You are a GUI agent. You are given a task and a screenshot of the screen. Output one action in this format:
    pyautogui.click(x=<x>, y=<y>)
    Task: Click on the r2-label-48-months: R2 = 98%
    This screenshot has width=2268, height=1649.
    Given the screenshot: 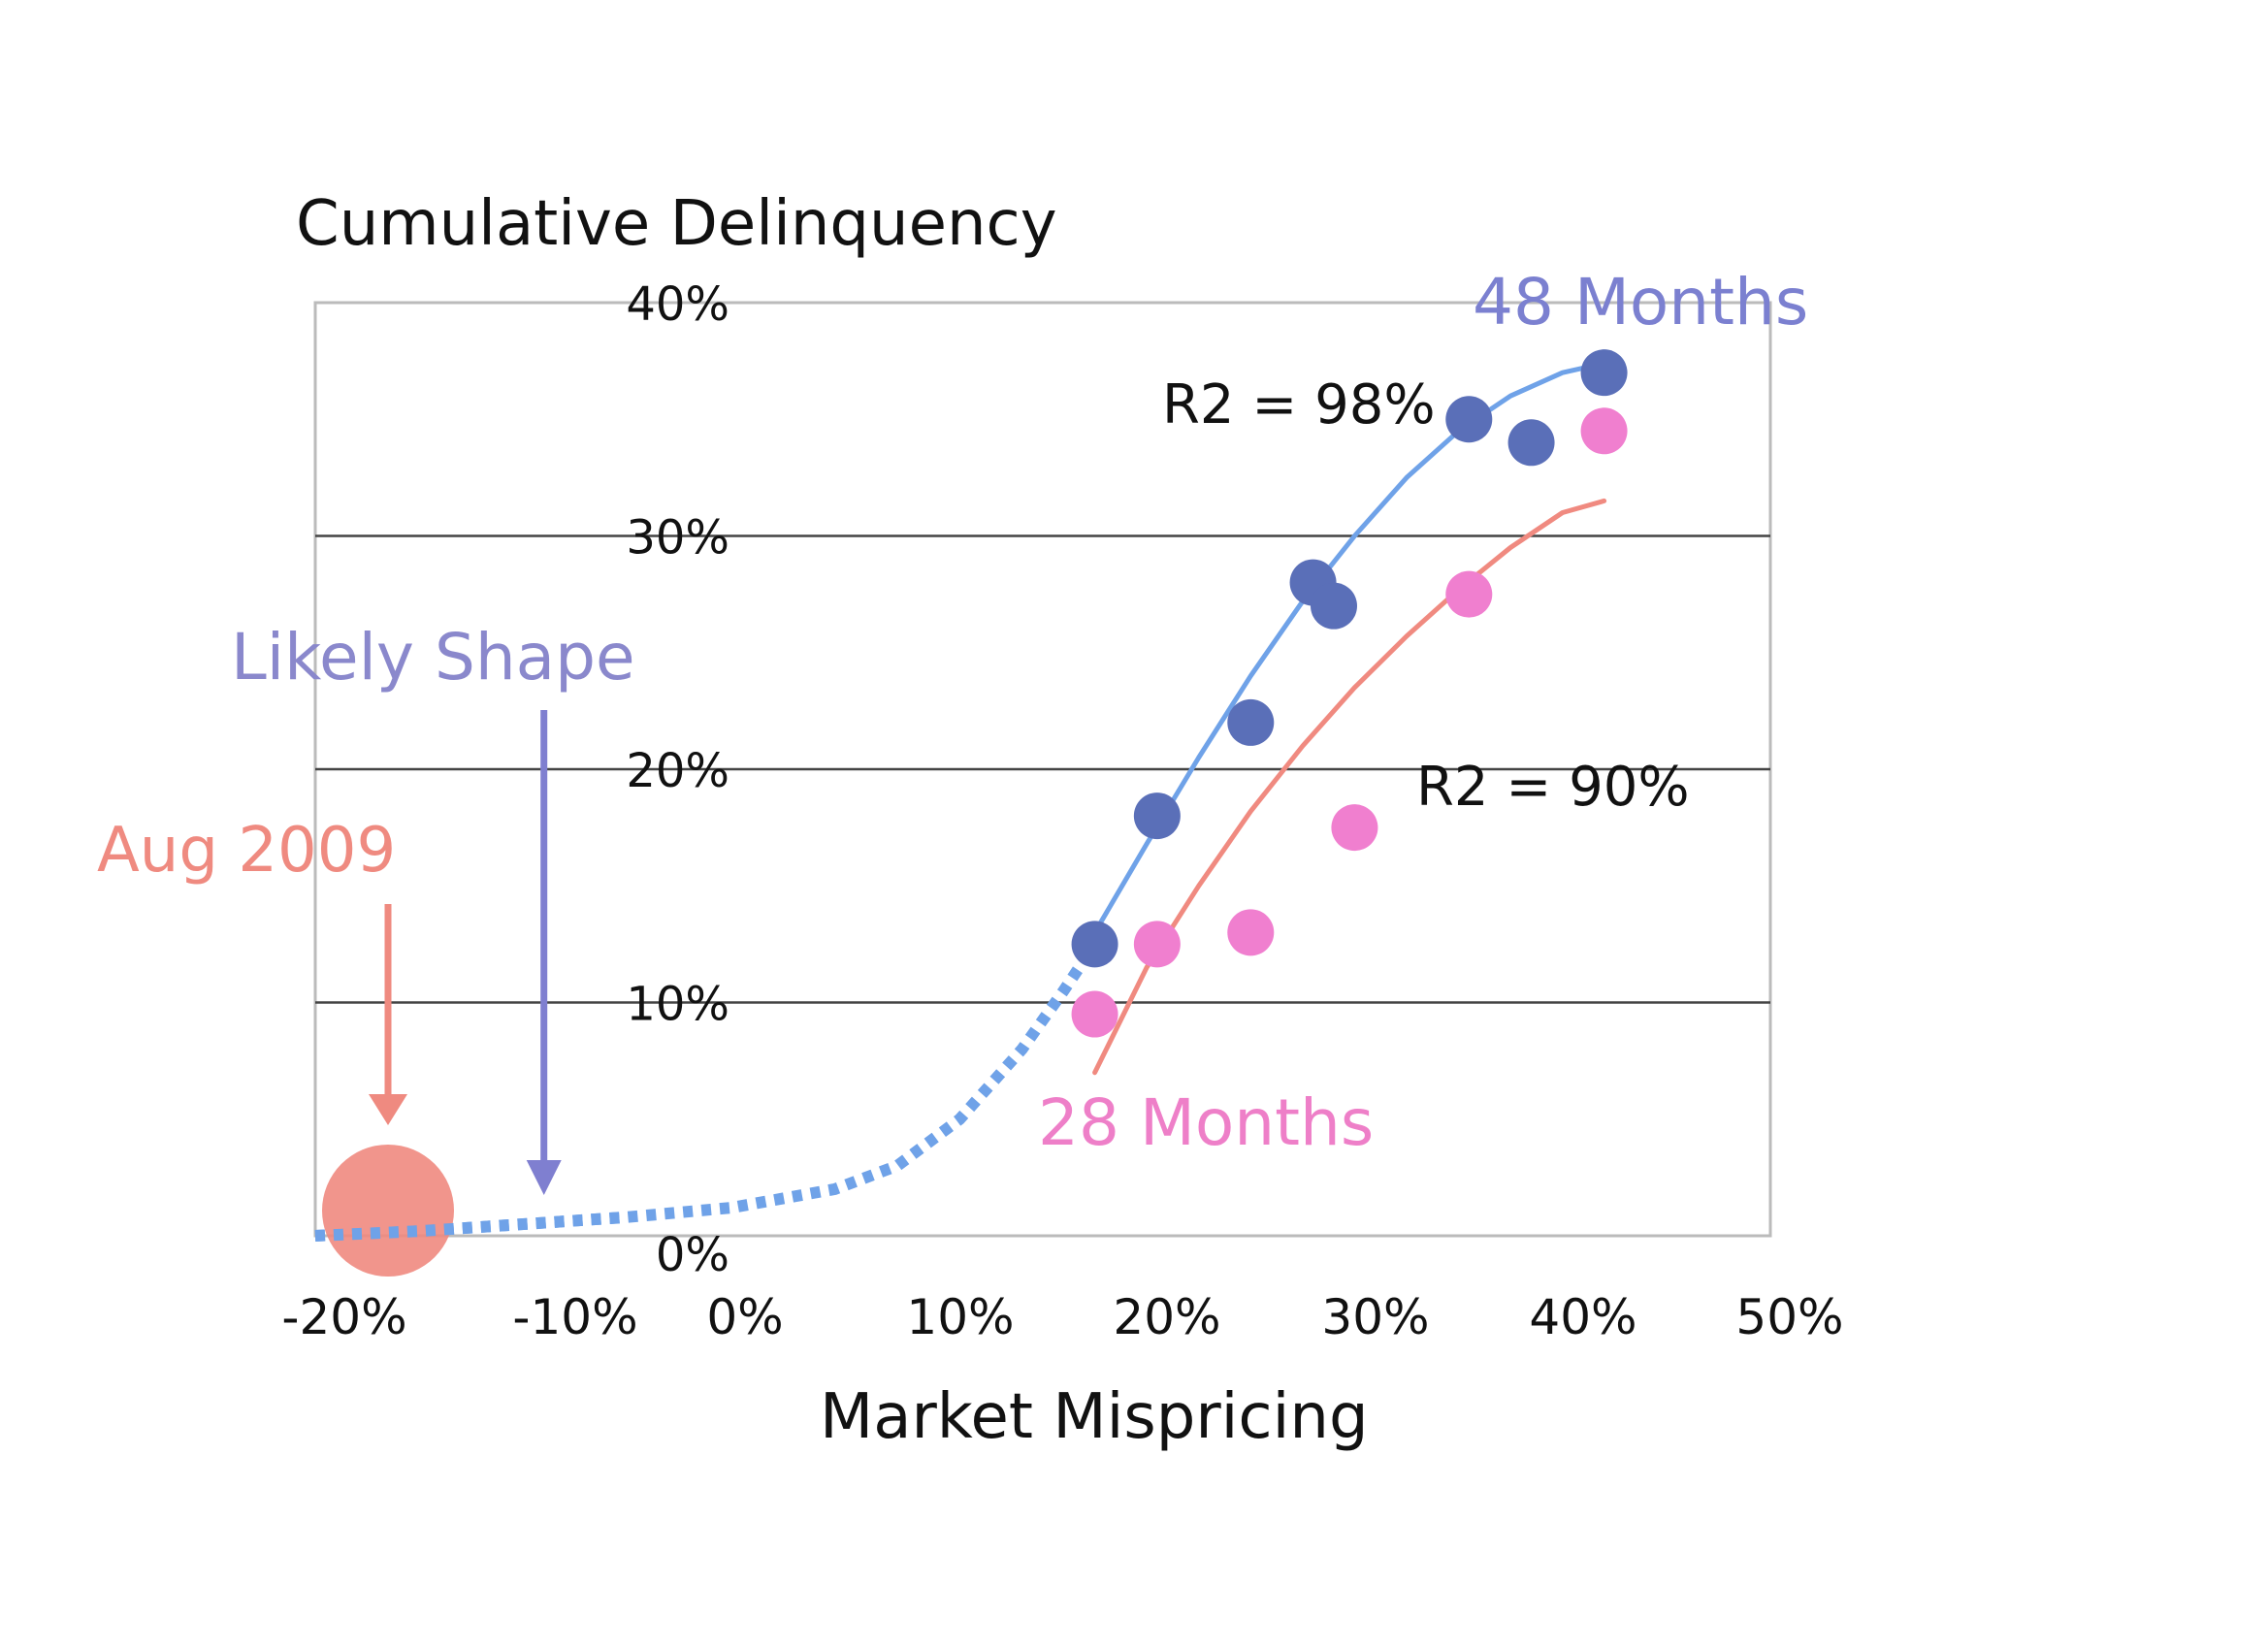 What is the action you would take?
    pyautogui.click(x=1299, y=404)
    